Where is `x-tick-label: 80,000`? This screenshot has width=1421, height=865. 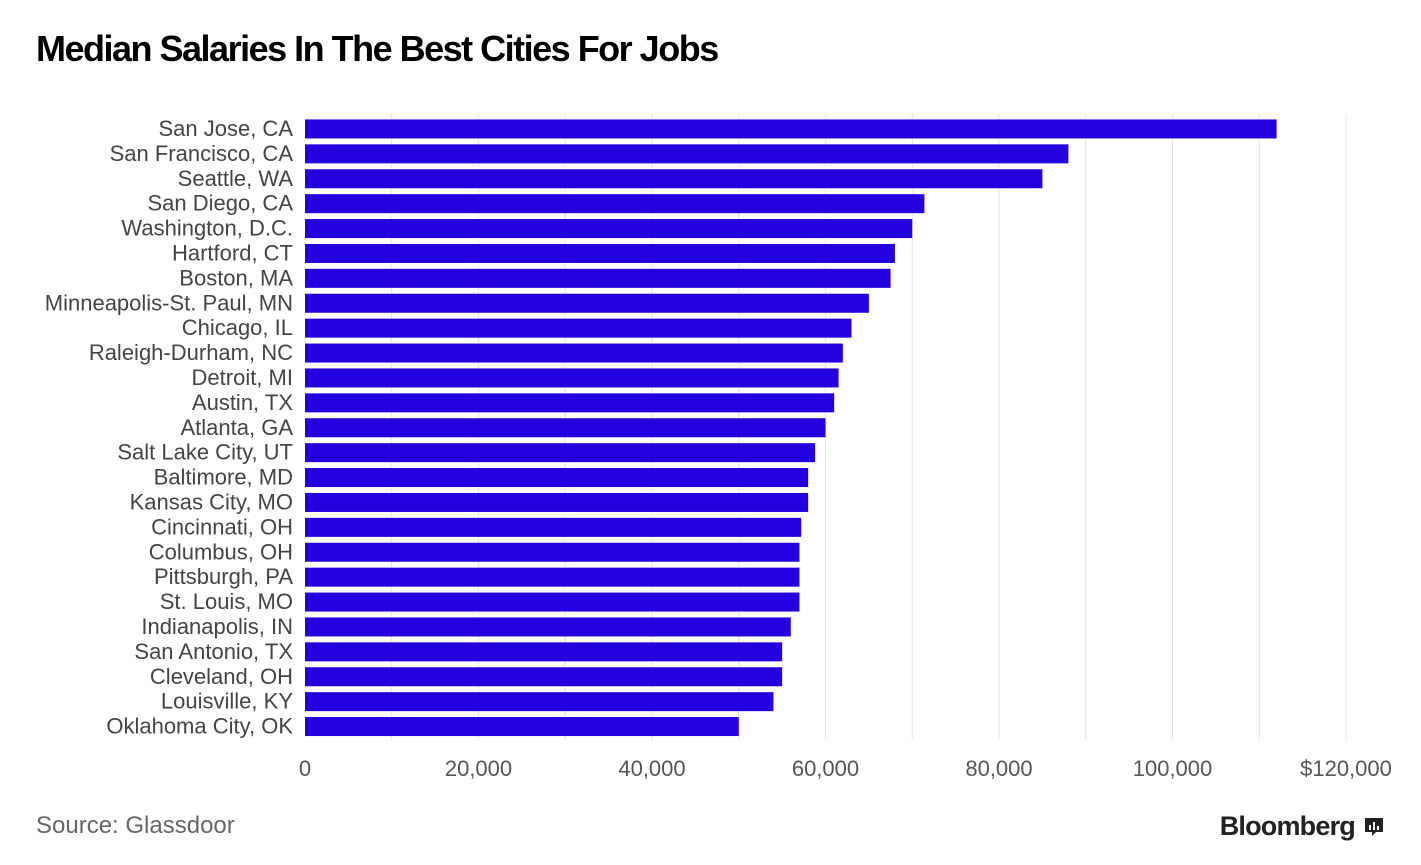 x-tick-label: 80,000 is located at coordinates (998, 768).